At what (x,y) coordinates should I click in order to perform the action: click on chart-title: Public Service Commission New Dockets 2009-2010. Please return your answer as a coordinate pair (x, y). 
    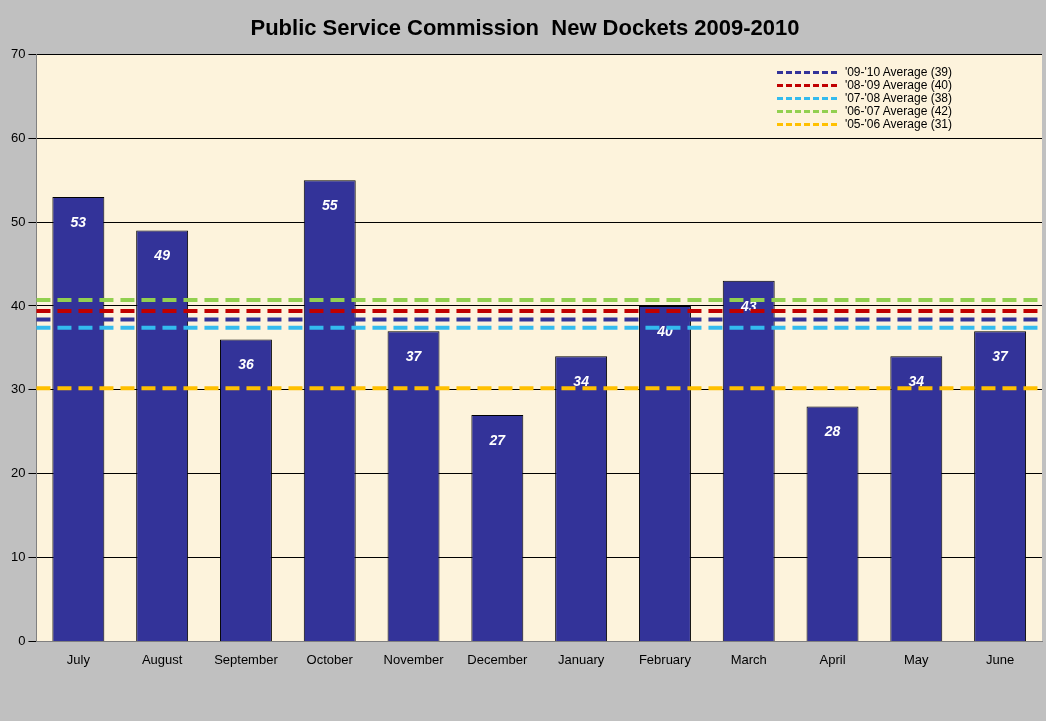
    Looking at the image, I should click on (525, 28).